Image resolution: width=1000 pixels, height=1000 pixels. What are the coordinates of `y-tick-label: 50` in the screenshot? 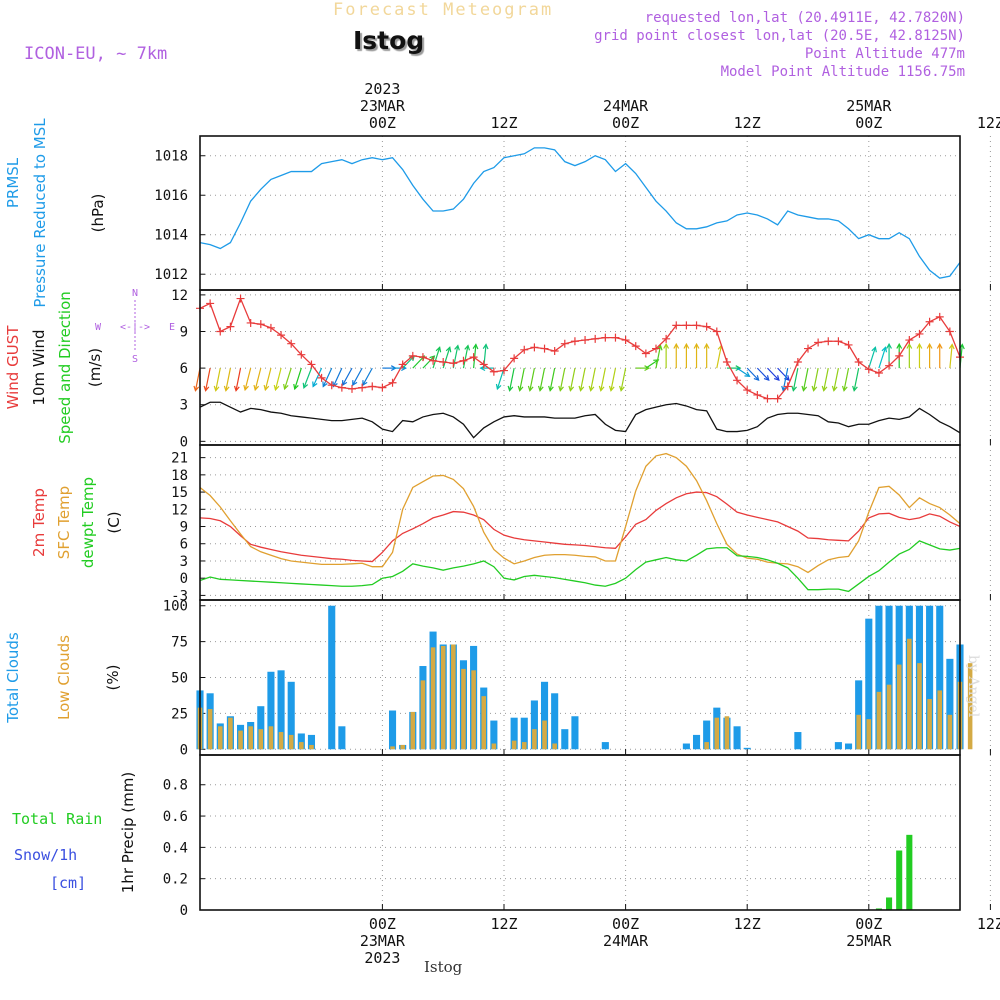 It's located at (179, 679).